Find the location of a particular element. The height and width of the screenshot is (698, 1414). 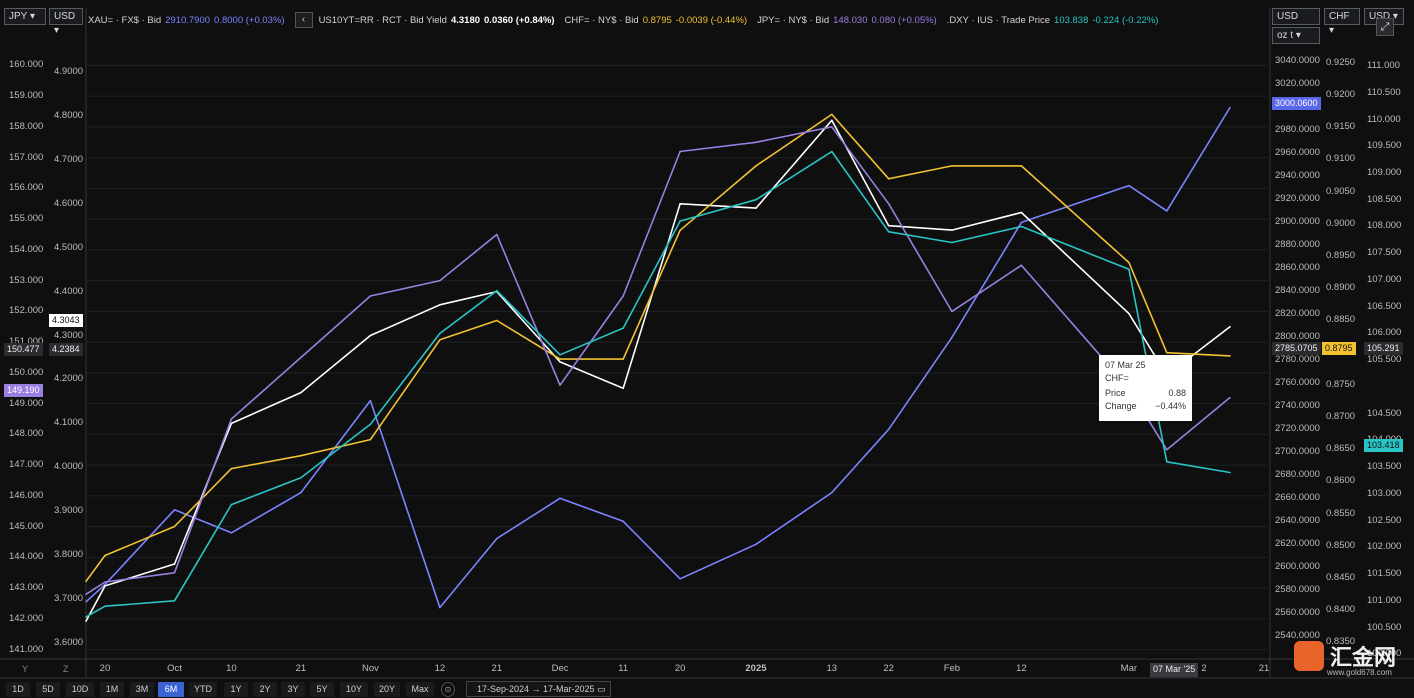

timeframe-button-10d: 10D is located at coordinates (80, 689).